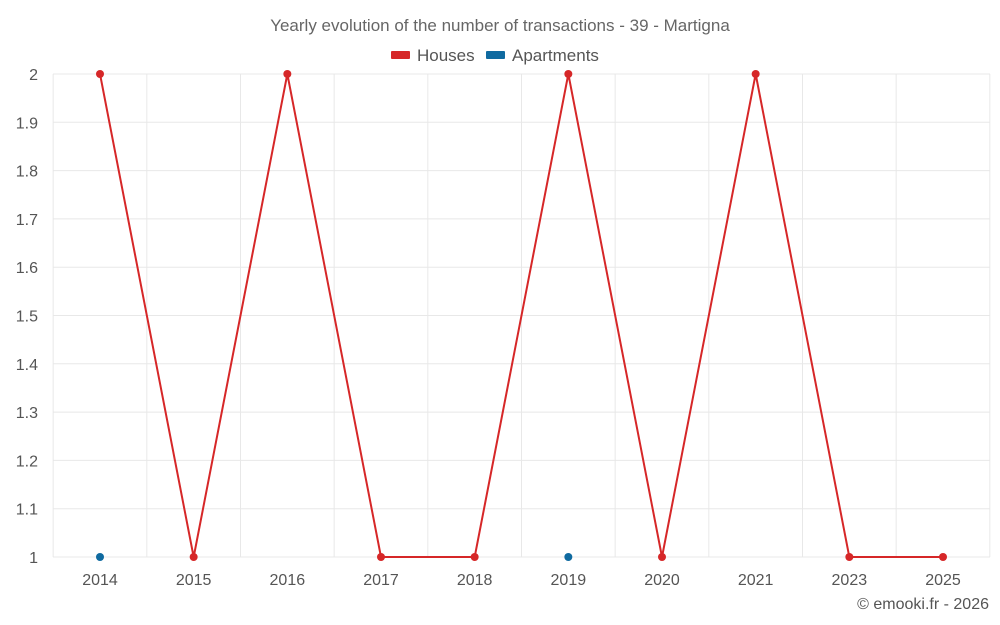 The image size is (1000, 625). Describe the element at coordinates (850, 580) in the screenshot. I see `x-tick-label: 2023` at that location.